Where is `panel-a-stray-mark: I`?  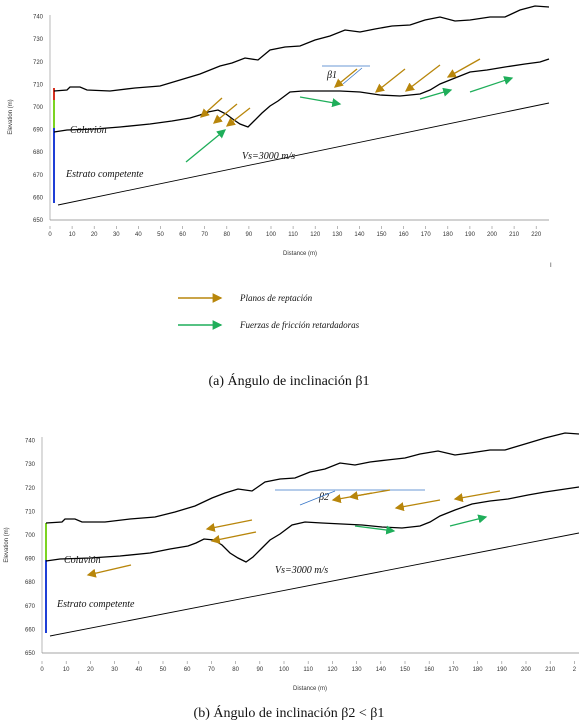 panel-a-stray-mark: I is located at coordinates (551, 266).